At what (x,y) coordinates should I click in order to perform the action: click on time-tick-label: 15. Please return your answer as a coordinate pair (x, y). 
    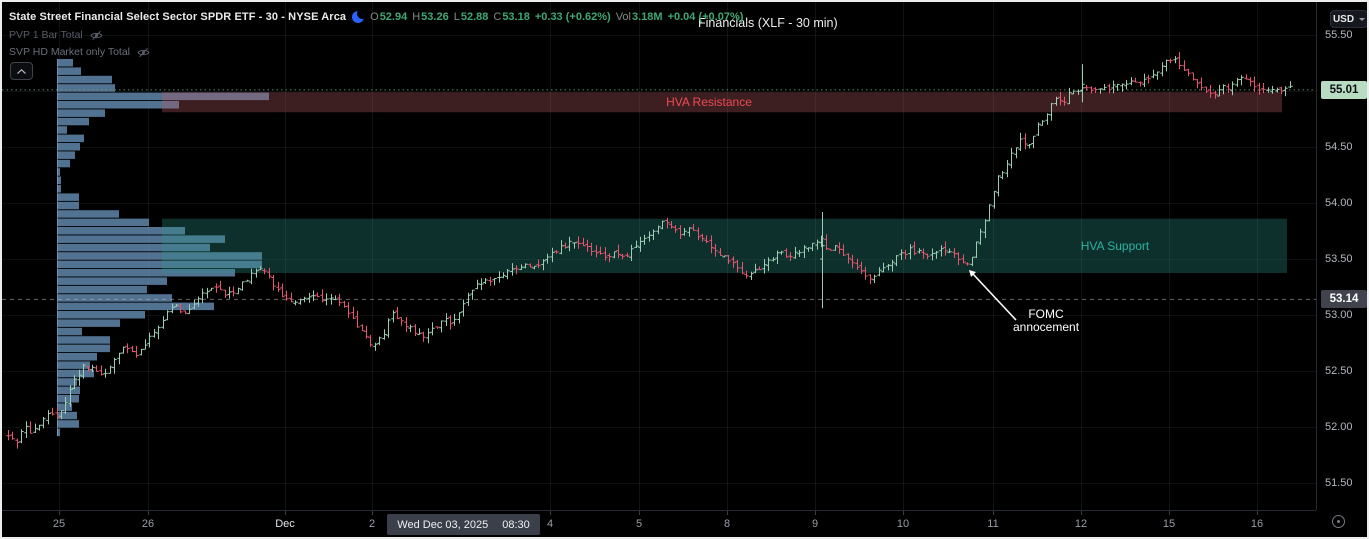
    Looking at the image, I should click on (1169, 524).